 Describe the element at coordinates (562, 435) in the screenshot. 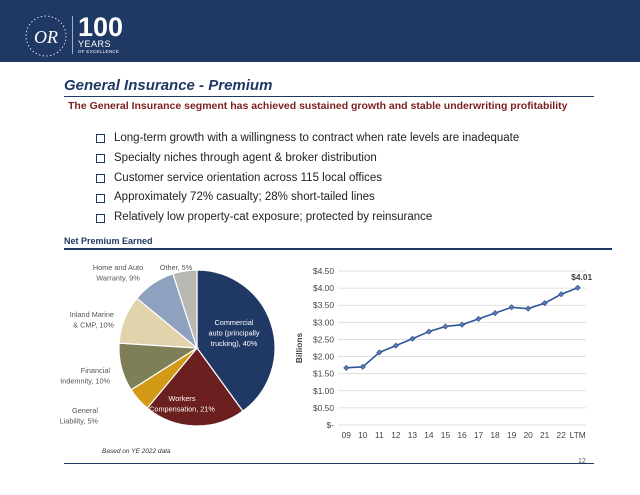

I see `x-tick-label: 22` at that location.